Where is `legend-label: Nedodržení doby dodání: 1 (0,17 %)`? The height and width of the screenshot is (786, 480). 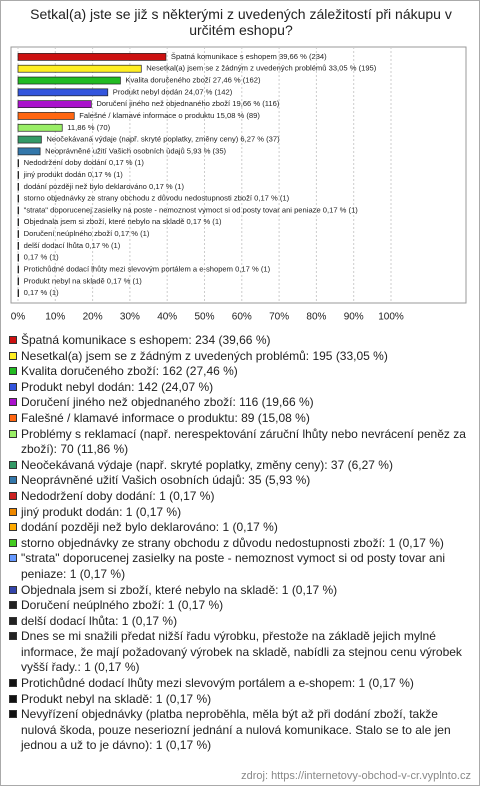
legend-label: Nedodržení doby dodání: 1 (0,17 %) is located at coordinates (118, 495).